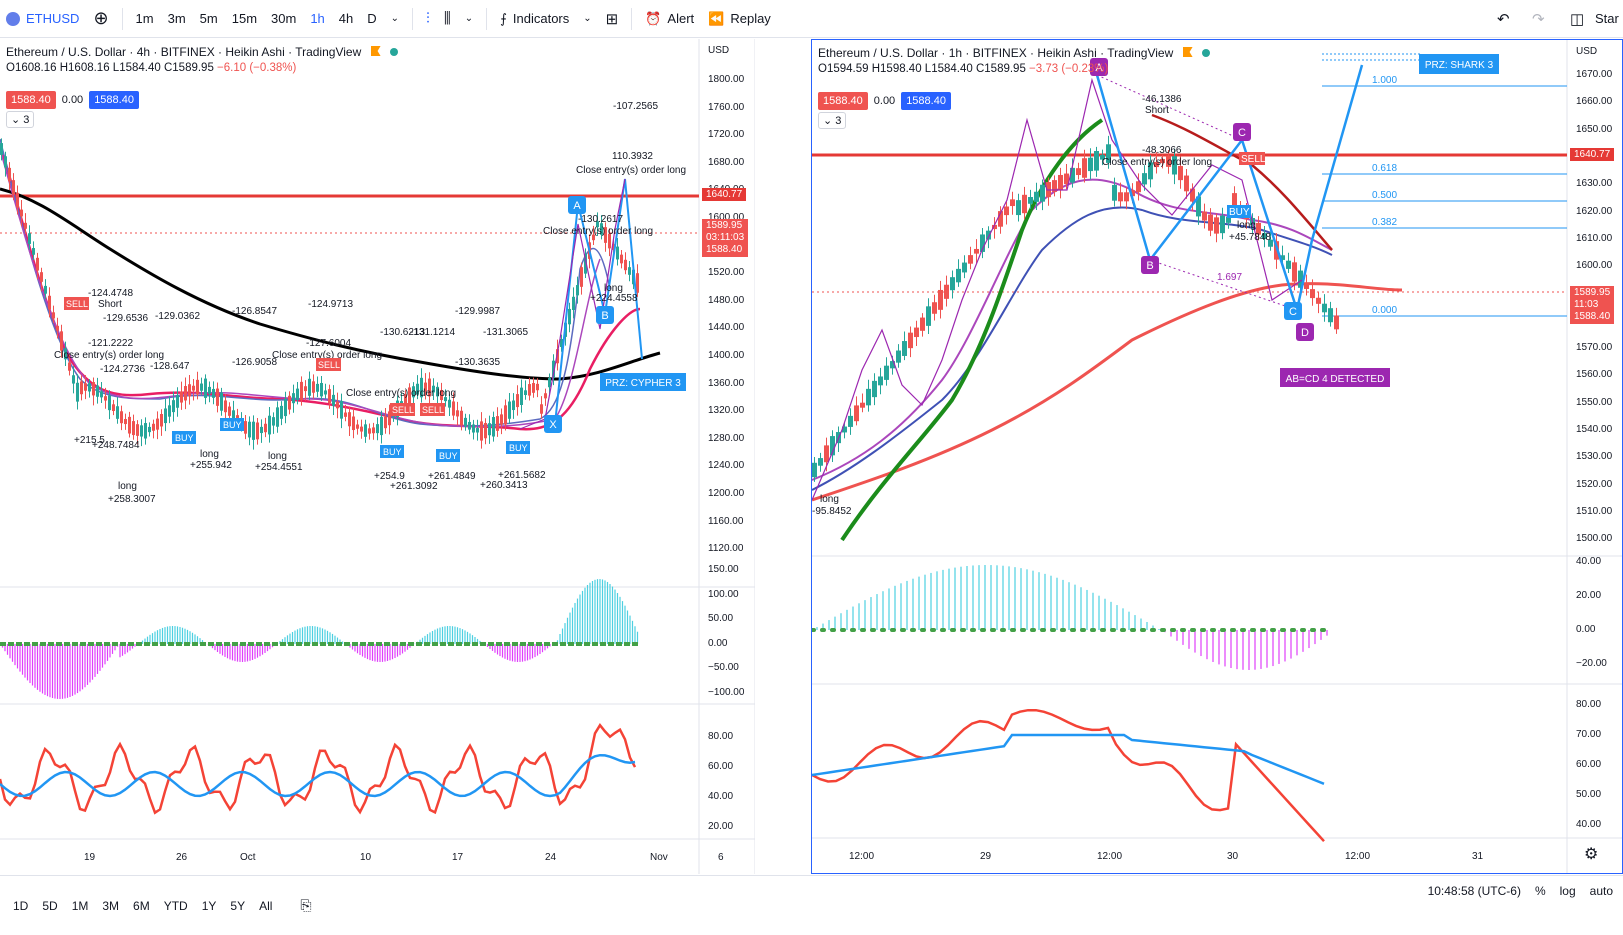 The width and height of the screenshot is (1623, 935). What do you see at coordinates (1577, 19) in the screenshot?
I see `layout-split-icon: ◫` at bounding box center [1577, 19].